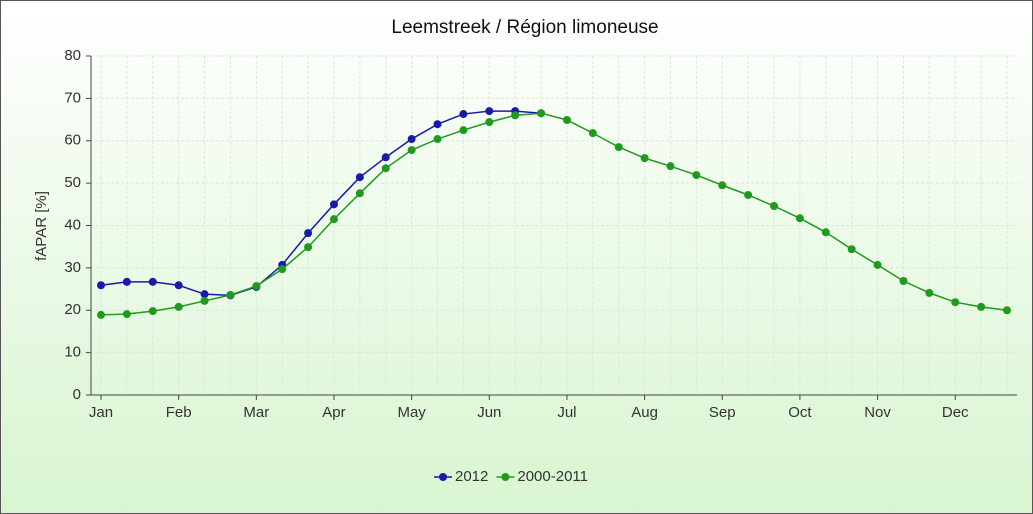 Image resolution: width=1033 pixels, height=514 pixels. I want to click on y-tick-label: 70, so click(72, 97).